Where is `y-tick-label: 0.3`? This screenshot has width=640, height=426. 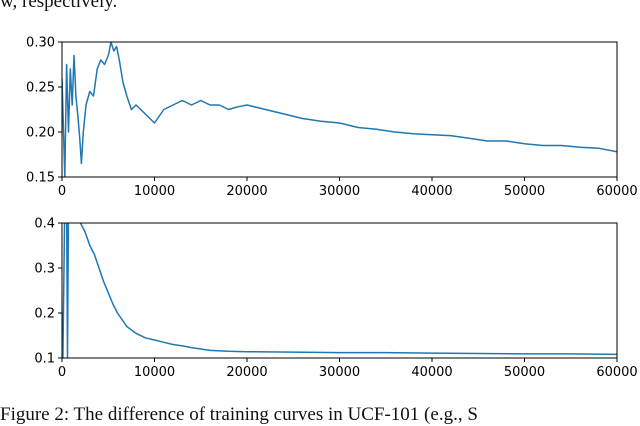 y-tick-label: 0.3 is located at coordinates (44, 269).